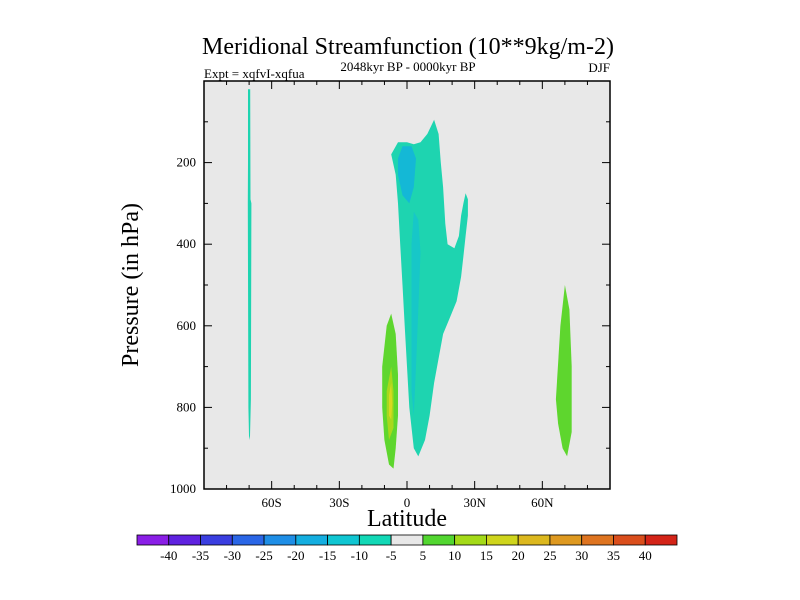 This screenshot has width=800, height=600. Describe the element at coordinates (486, 555) in the screenshot. I see `colorbar-label: 15` at that location.